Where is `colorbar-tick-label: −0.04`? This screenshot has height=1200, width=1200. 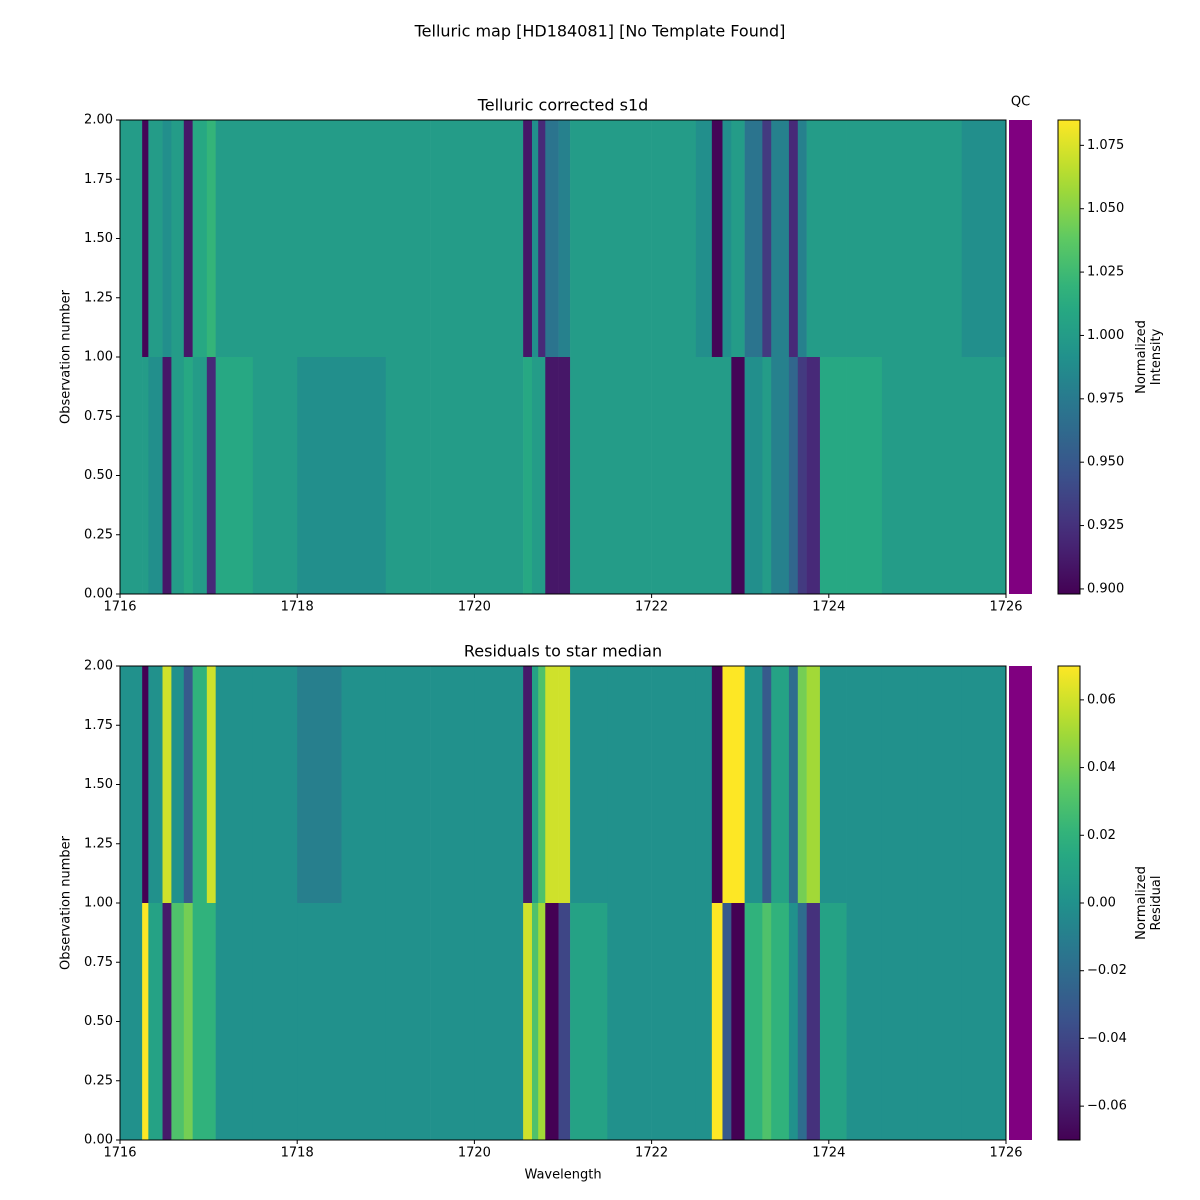
colorbar-tick-label: −0.04 is located at coordinates (1107, 1038).